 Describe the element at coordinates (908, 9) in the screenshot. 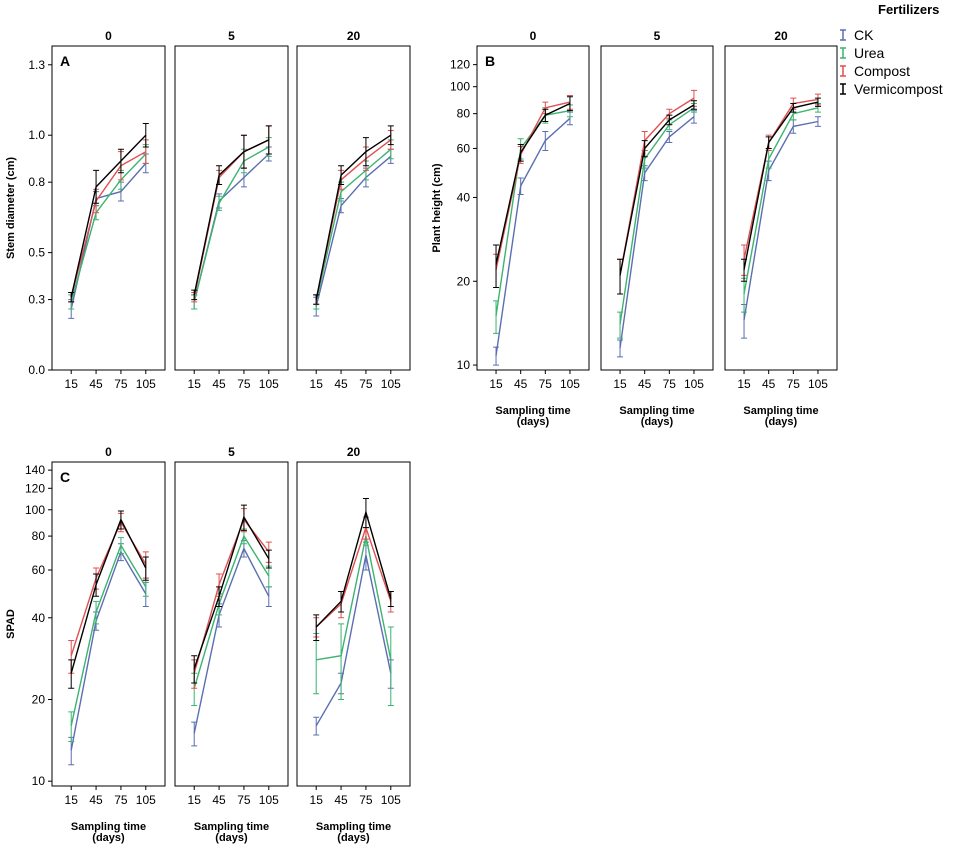

I see `legend-title: Fertilizers` at that location.